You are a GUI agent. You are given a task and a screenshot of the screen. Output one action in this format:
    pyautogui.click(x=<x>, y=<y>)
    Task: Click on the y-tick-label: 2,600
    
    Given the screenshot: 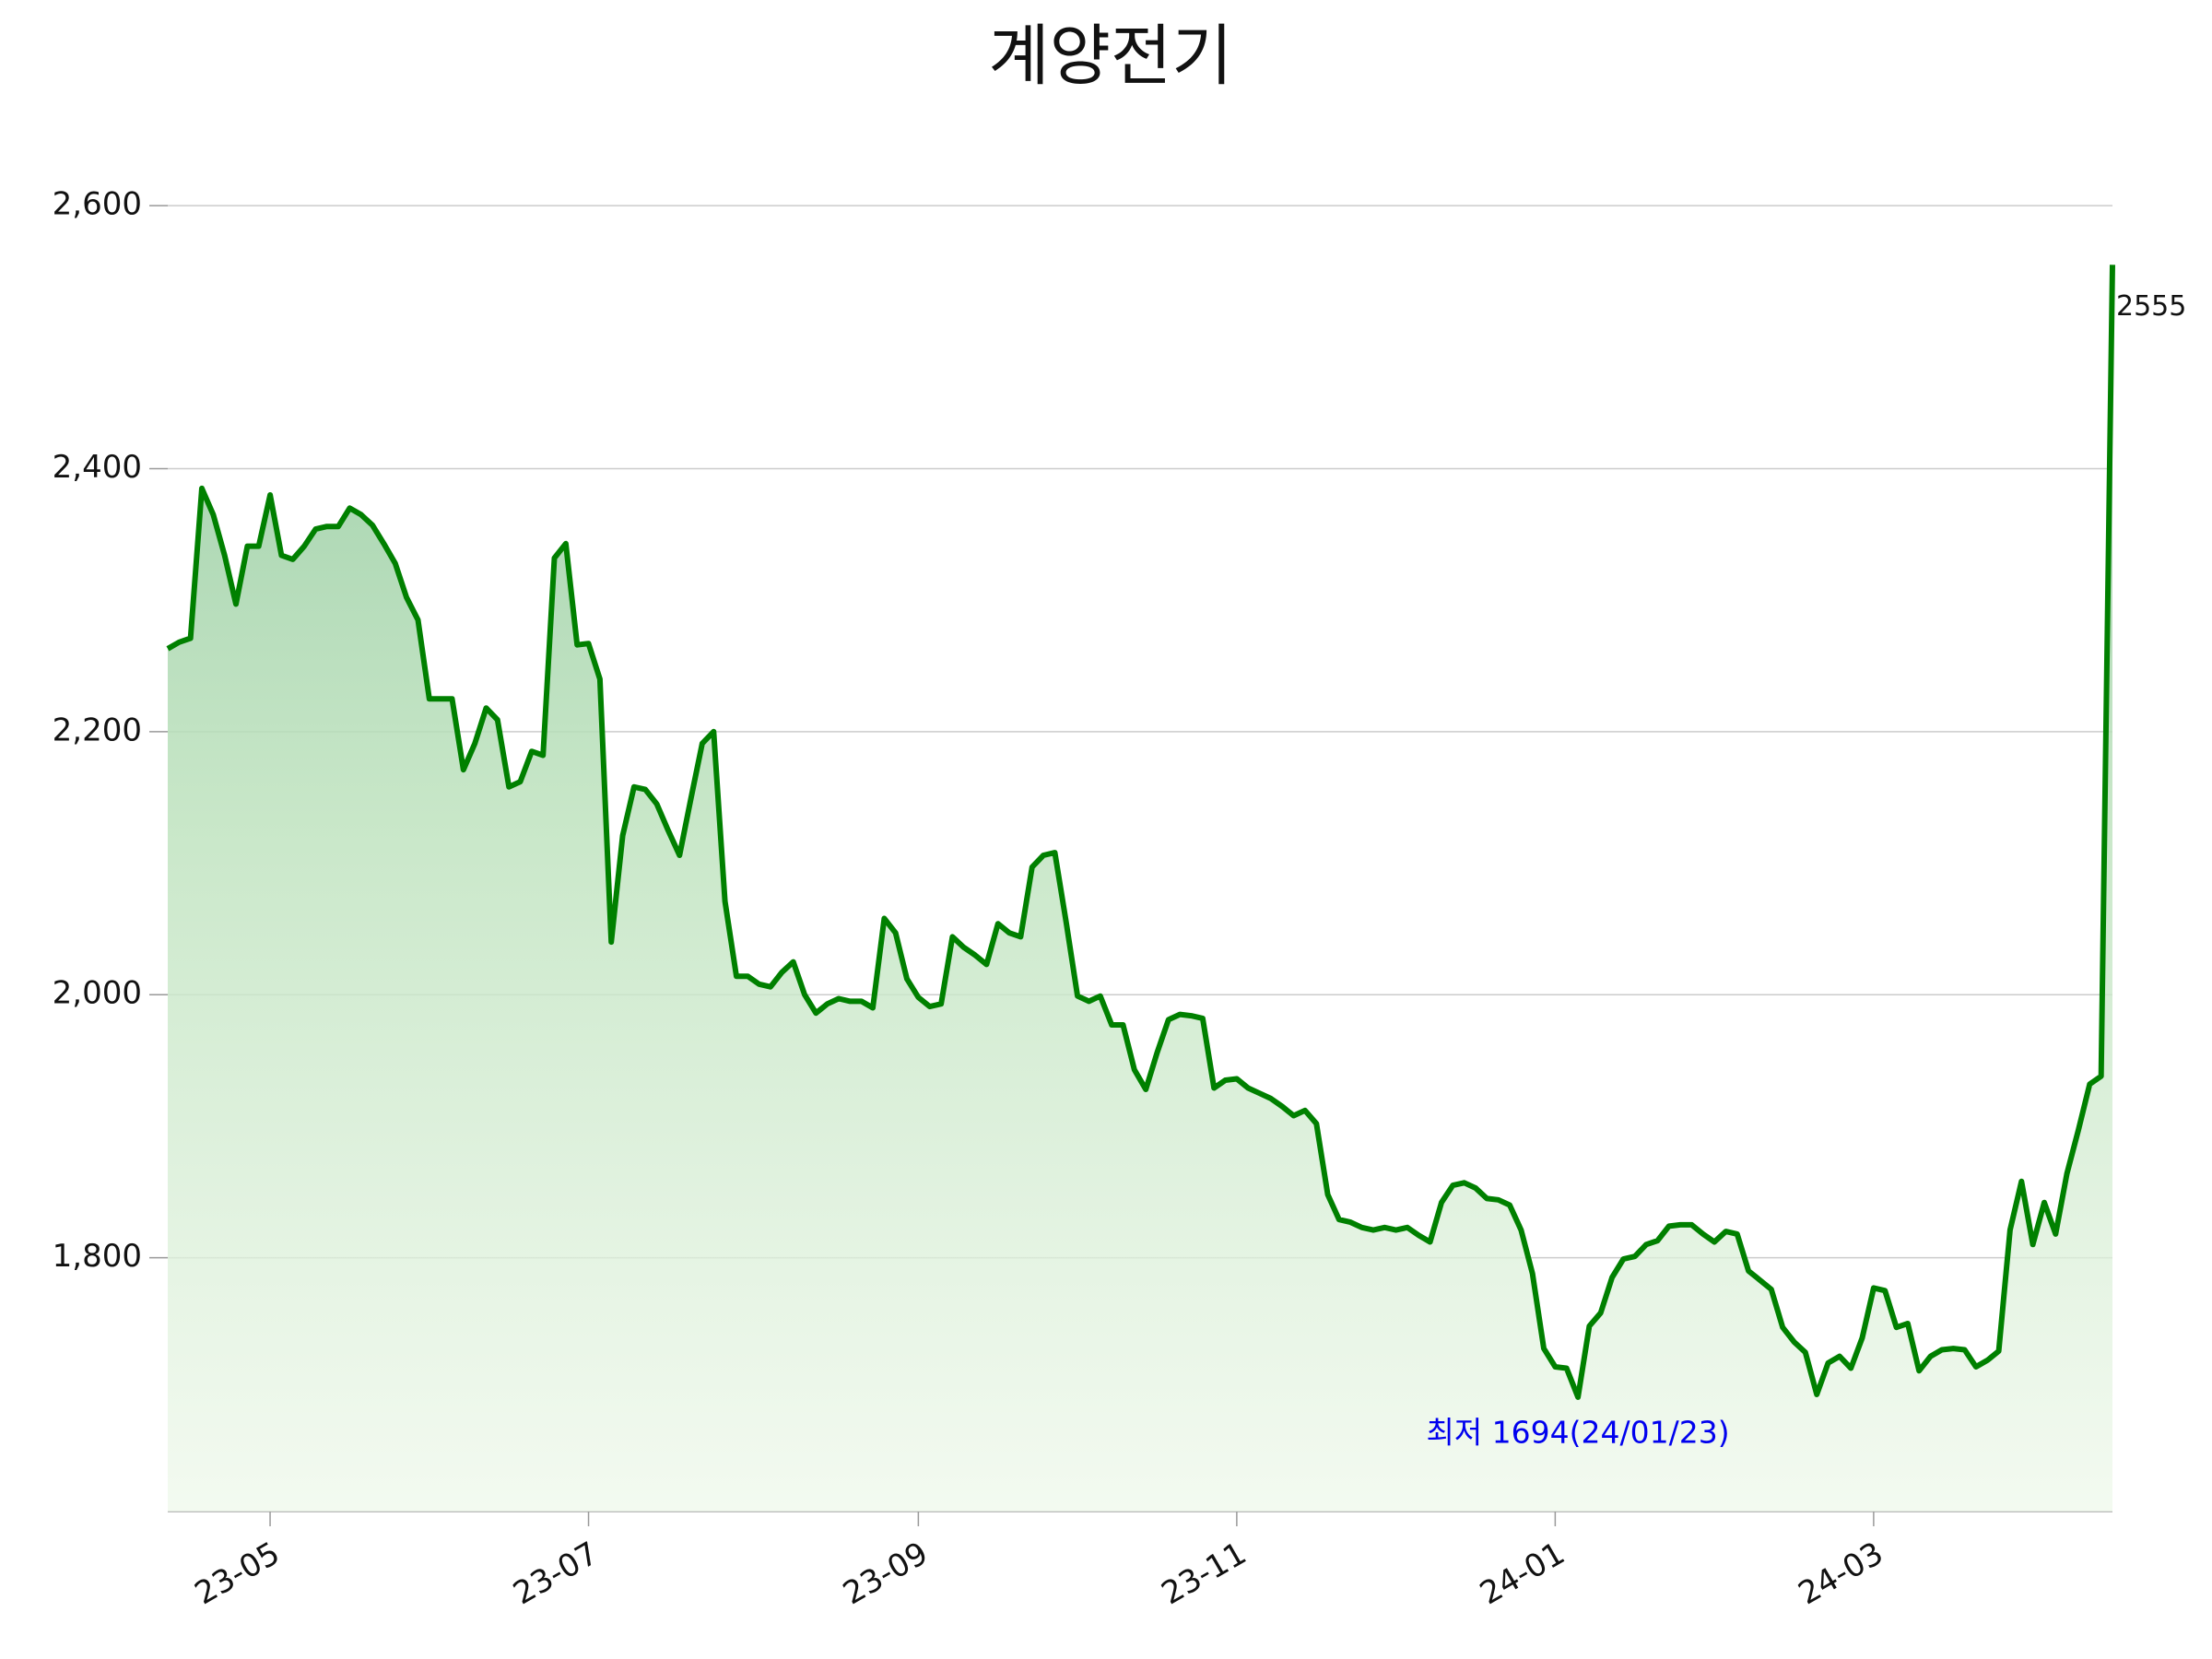 What is the action you would take?
    pyautogui.click(x=97, y=204)
    